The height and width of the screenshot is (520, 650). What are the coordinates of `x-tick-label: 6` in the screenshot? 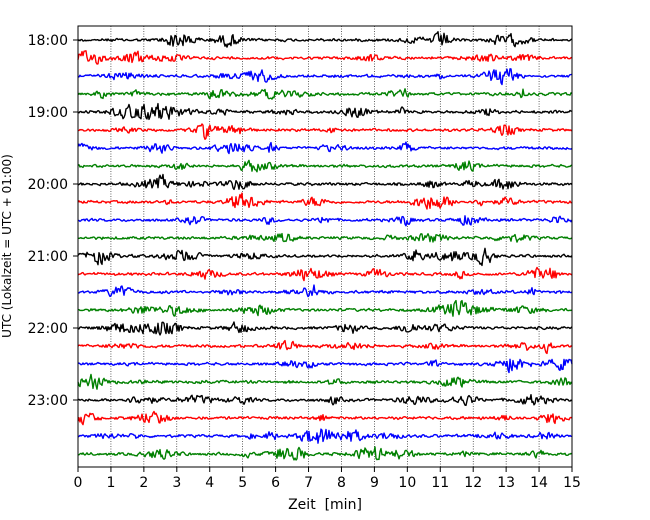 It's located at (275, 483).